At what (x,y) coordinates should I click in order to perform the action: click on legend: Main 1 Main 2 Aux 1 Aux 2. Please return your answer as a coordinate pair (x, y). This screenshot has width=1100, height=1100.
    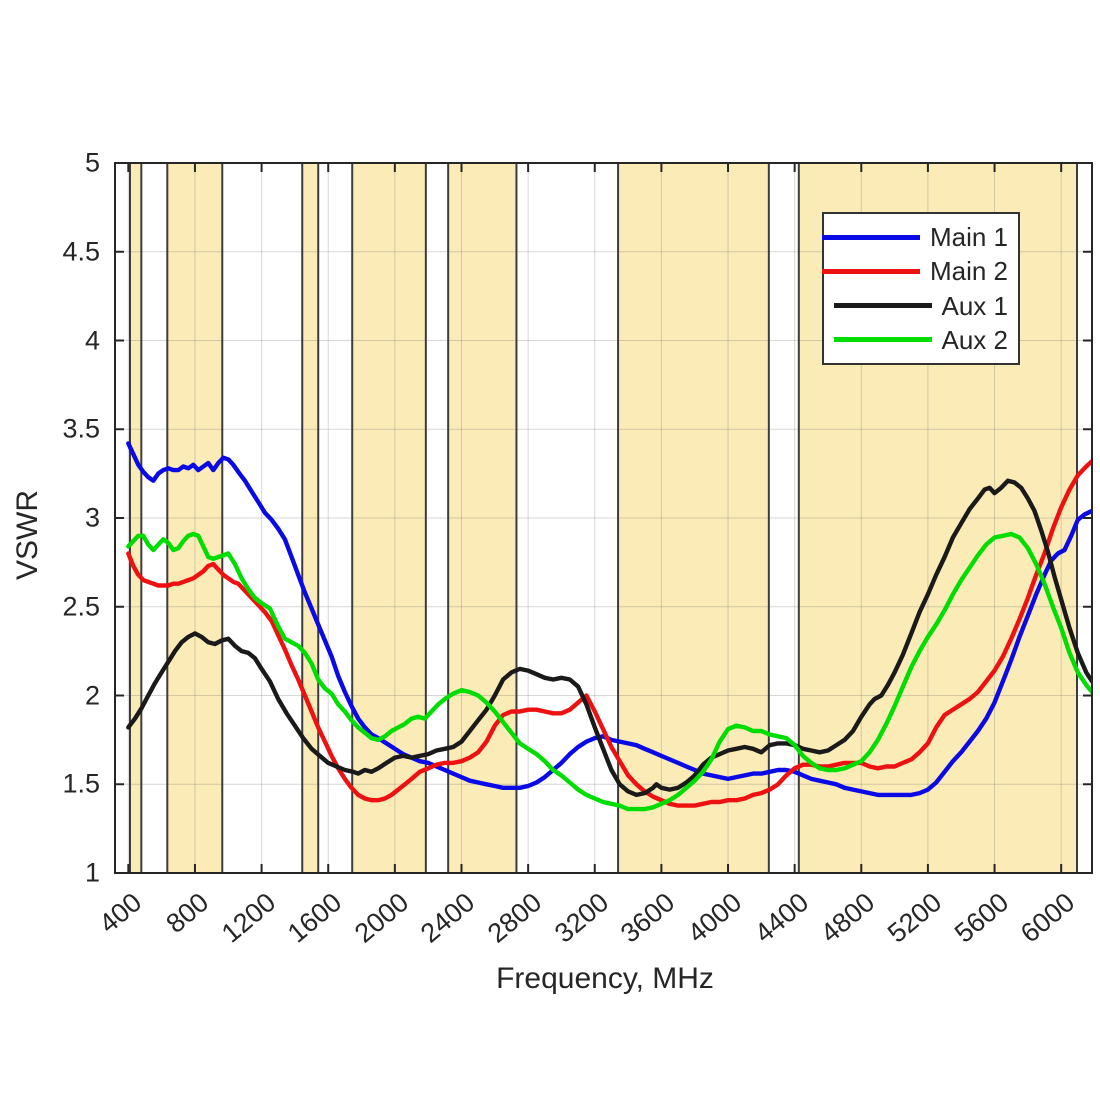
    Looking at the image, I should click on (920, 288).